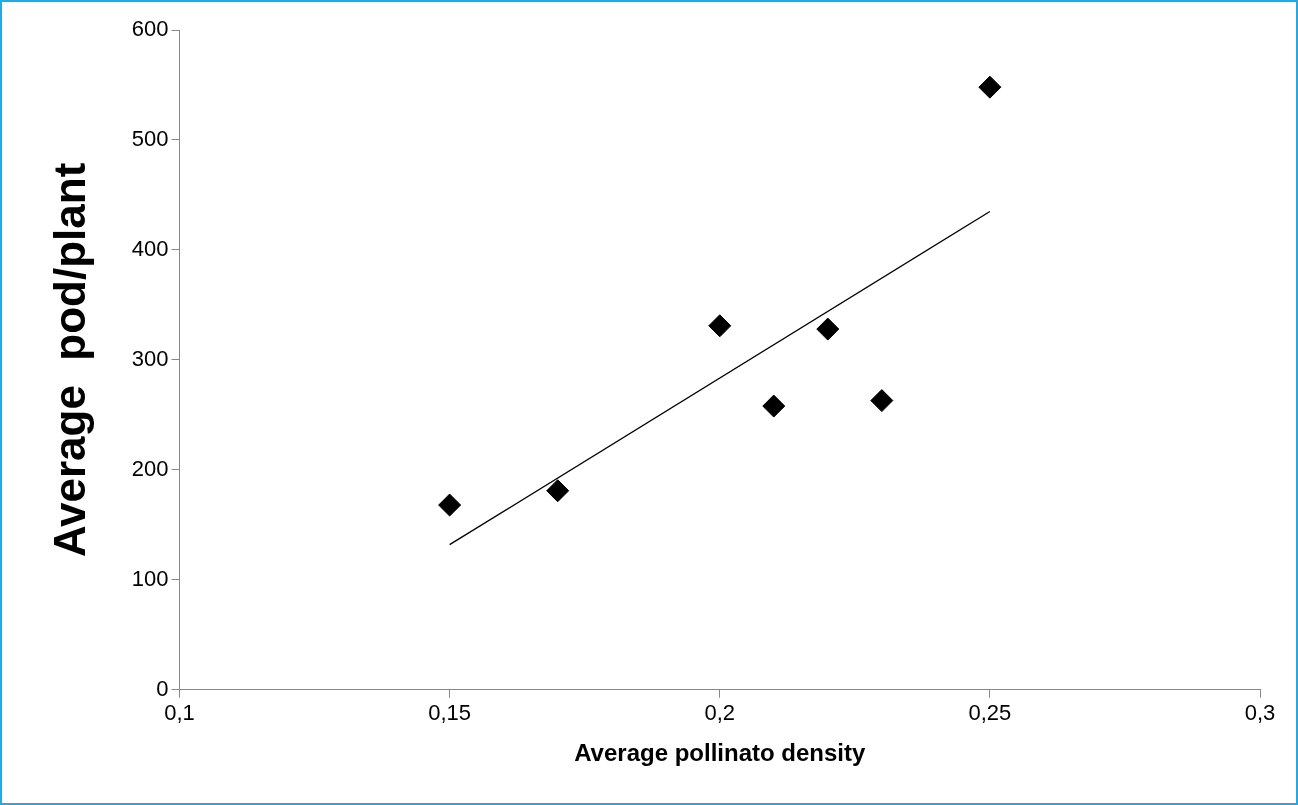 This screenshot has width=1298, height=805. What do you see at coordinates (150, 468) in the screenshot?
I see `y-tick-label: 200` at bounding box center [150, 468].